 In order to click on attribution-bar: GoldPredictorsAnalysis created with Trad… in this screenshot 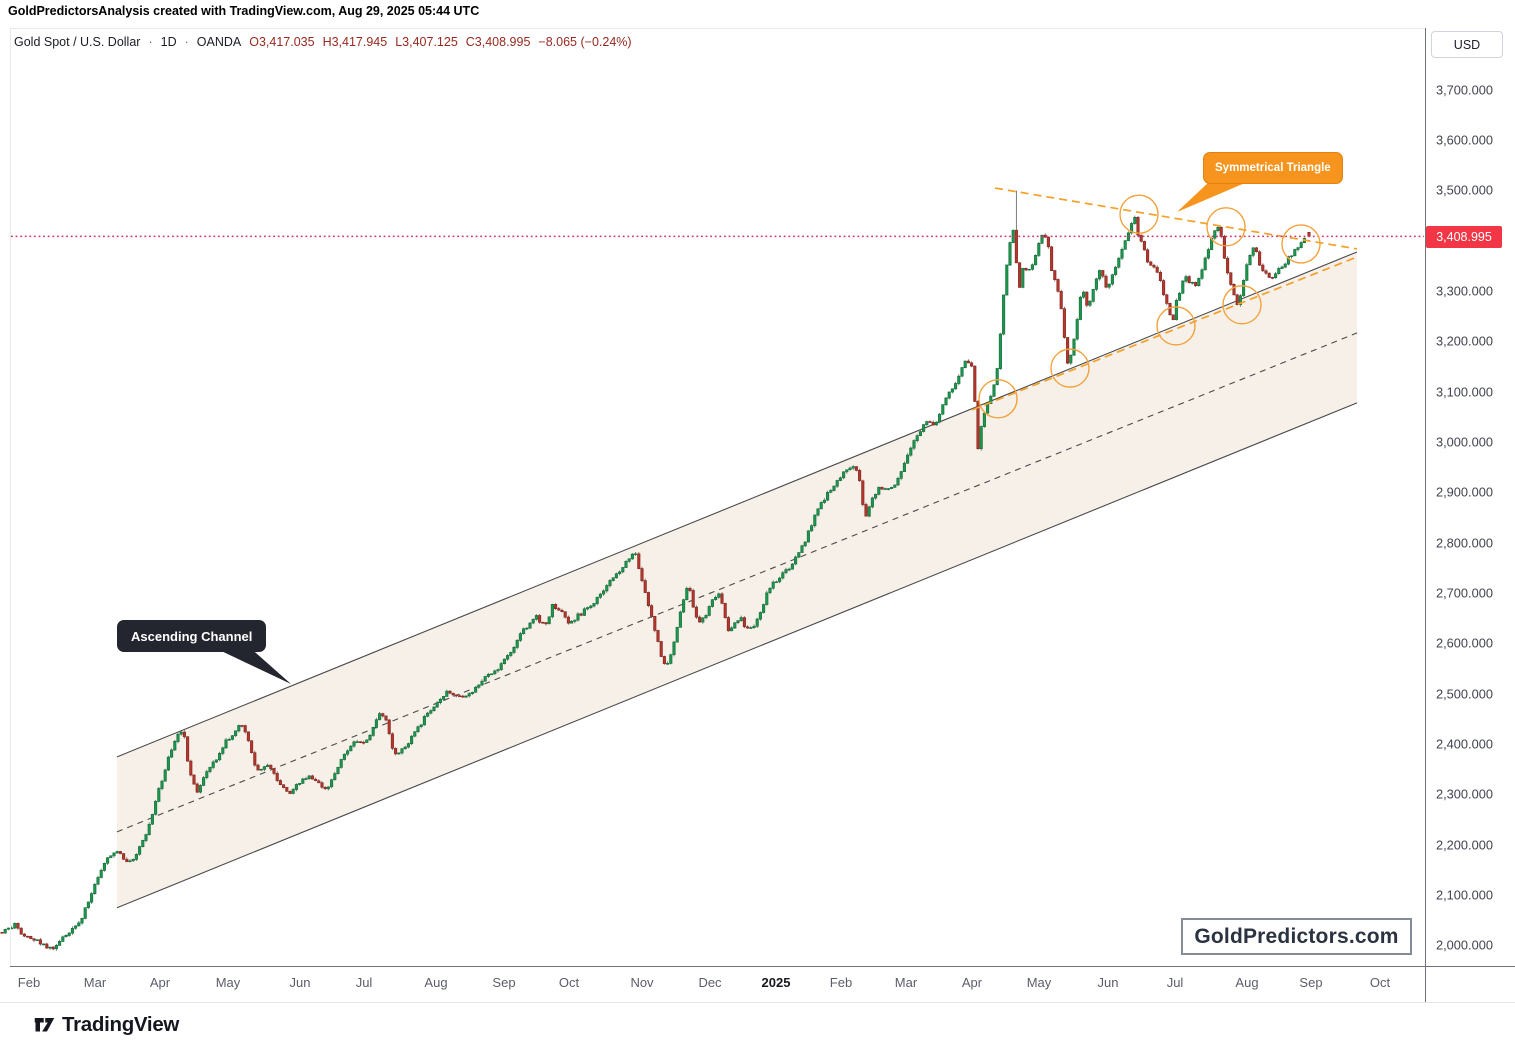, I will do `click(244, 11)`.